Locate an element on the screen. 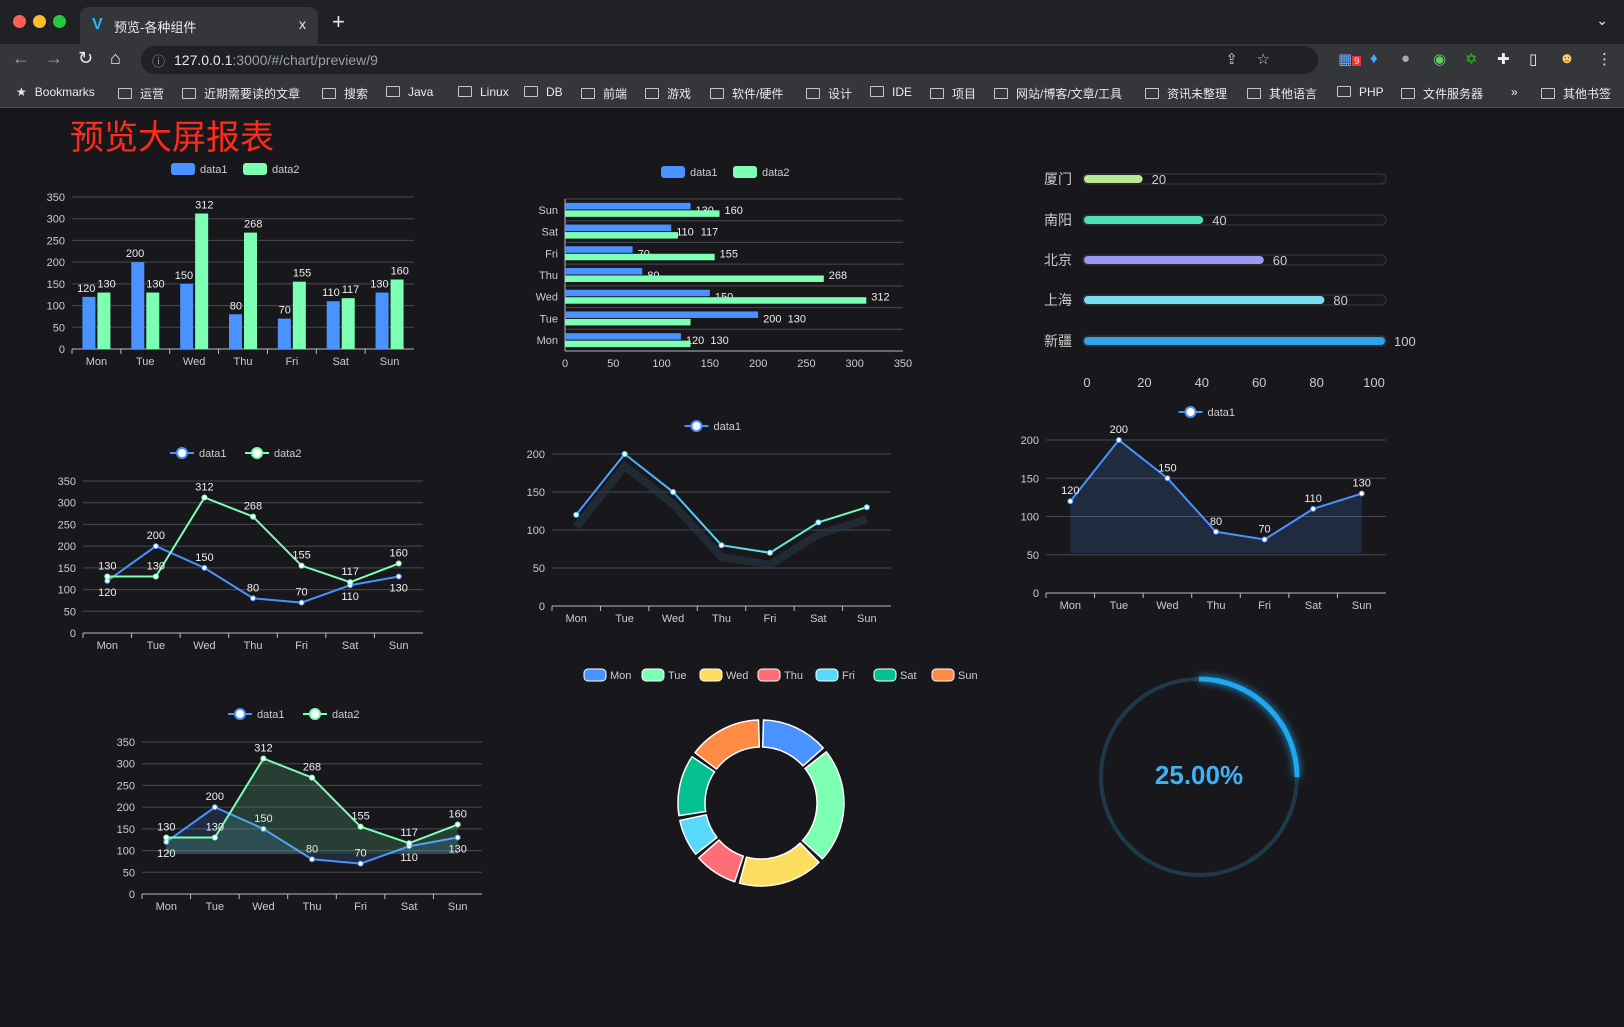 This screenshot has width=1624, height=1027. menu-icon: ⋮ is located at coordinates (1604, 59).